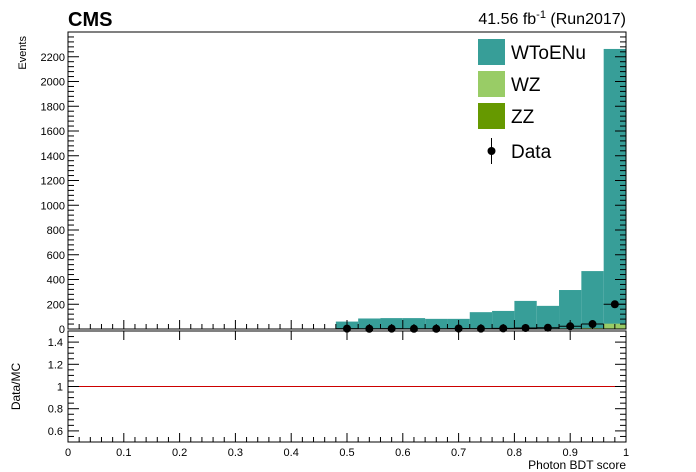  I want to click on legend: WToENu WZ ZZ Data, so click(532, 101).